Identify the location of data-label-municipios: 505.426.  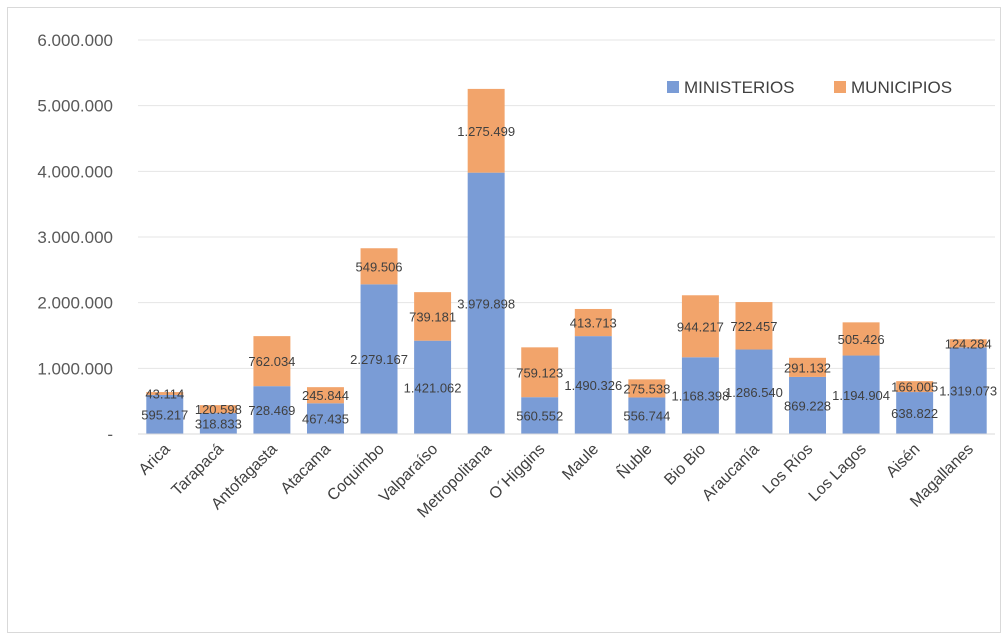
(861, 339).